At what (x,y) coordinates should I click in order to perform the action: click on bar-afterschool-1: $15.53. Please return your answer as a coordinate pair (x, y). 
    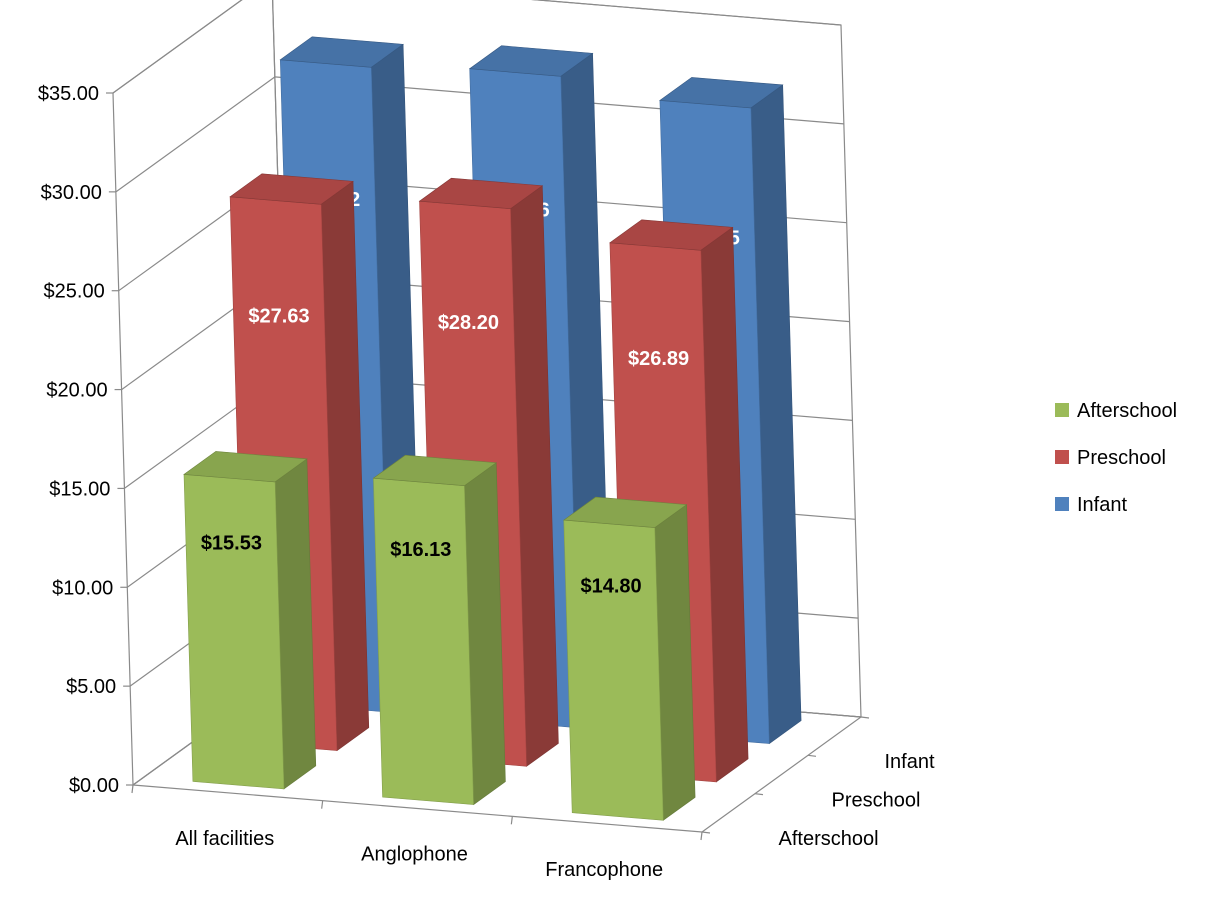
    Looking at the image, I should click on (250, 620).